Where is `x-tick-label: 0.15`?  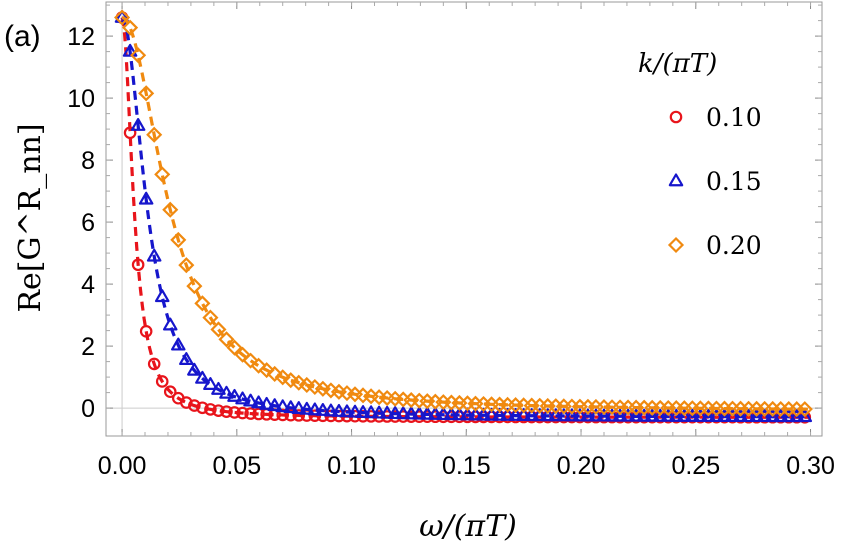 x-tick-label: 0.15 is located at coordinates (466, 466).